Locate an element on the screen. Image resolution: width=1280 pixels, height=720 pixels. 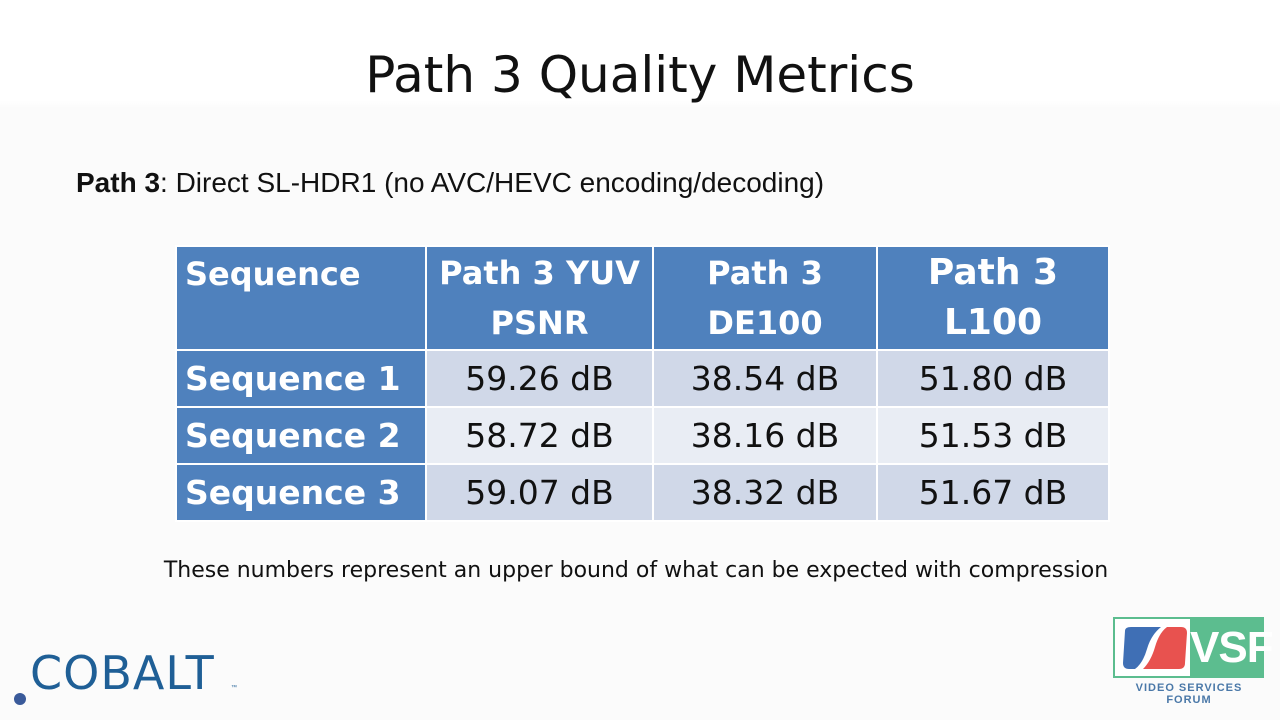
slide-title: Path 3 Quality Metrics is located at coordinates (640, 75).